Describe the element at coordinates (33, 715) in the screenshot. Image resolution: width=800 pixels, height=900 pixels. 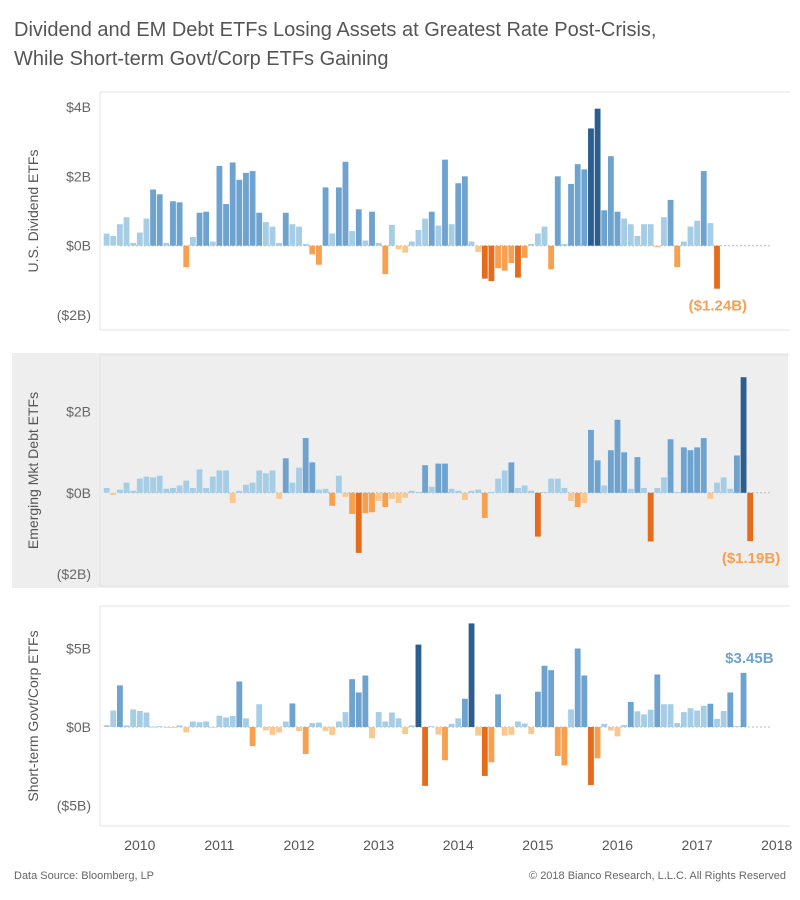
I see `y-axis-label: Short-term Govt/Corp ETFs` at that location.